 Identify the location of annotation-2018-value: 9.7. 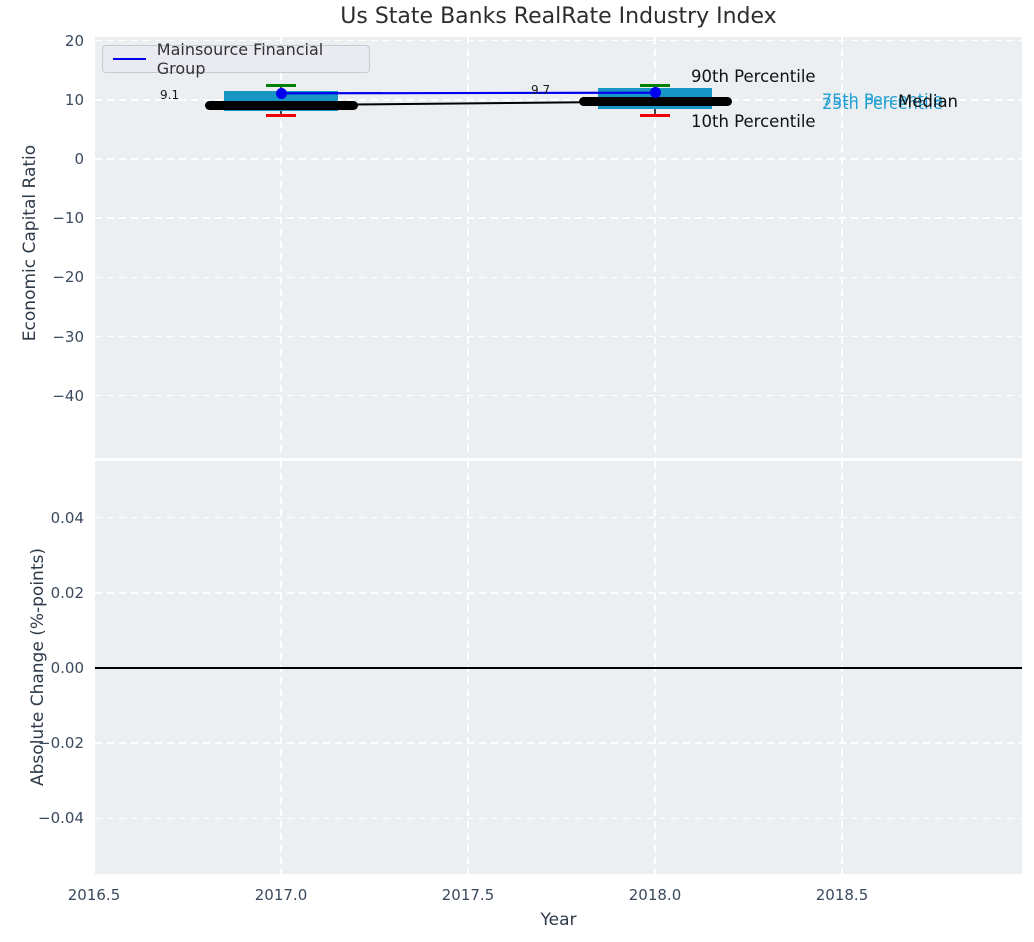
(541, 90).